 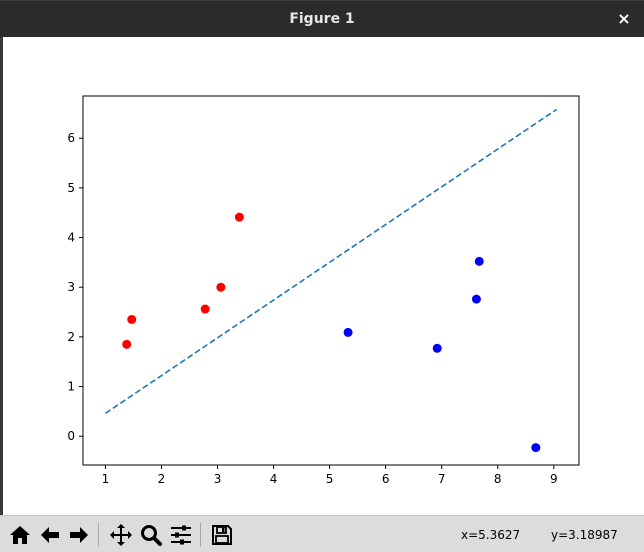 I want to click on y-tick-label: 0, so click(x=71, y=436).